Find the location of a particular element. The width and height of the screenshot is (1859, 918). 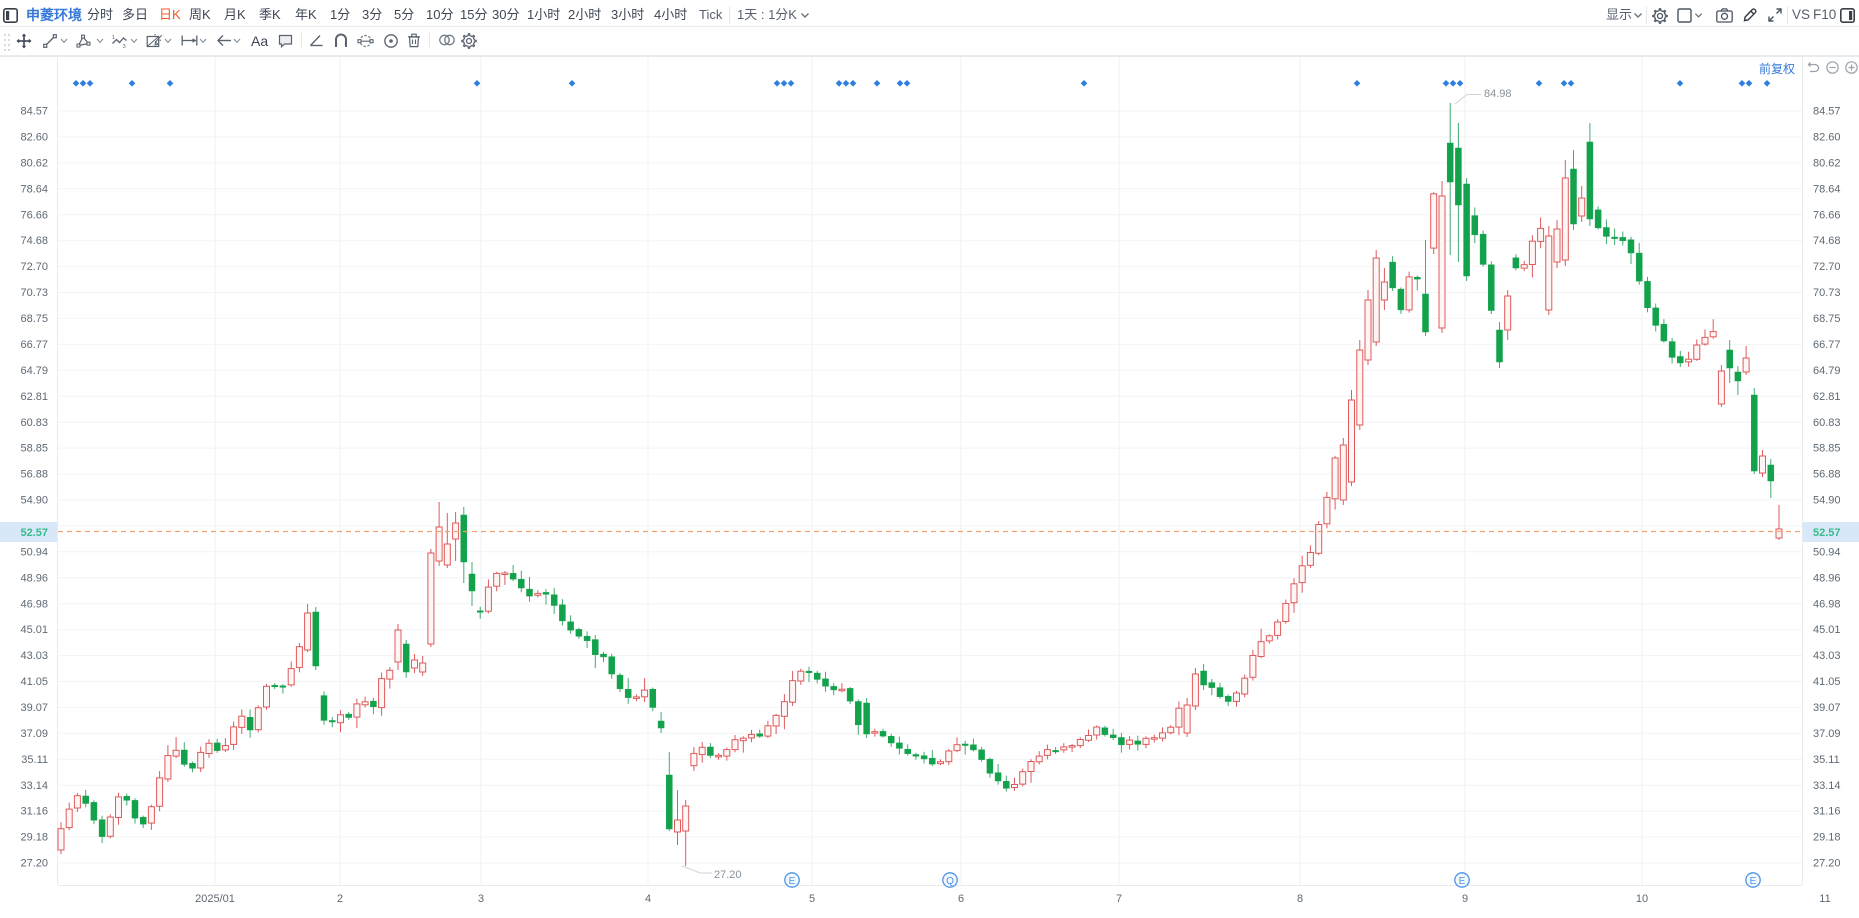

svg-text: 4 is located at coordinates (648, 899).